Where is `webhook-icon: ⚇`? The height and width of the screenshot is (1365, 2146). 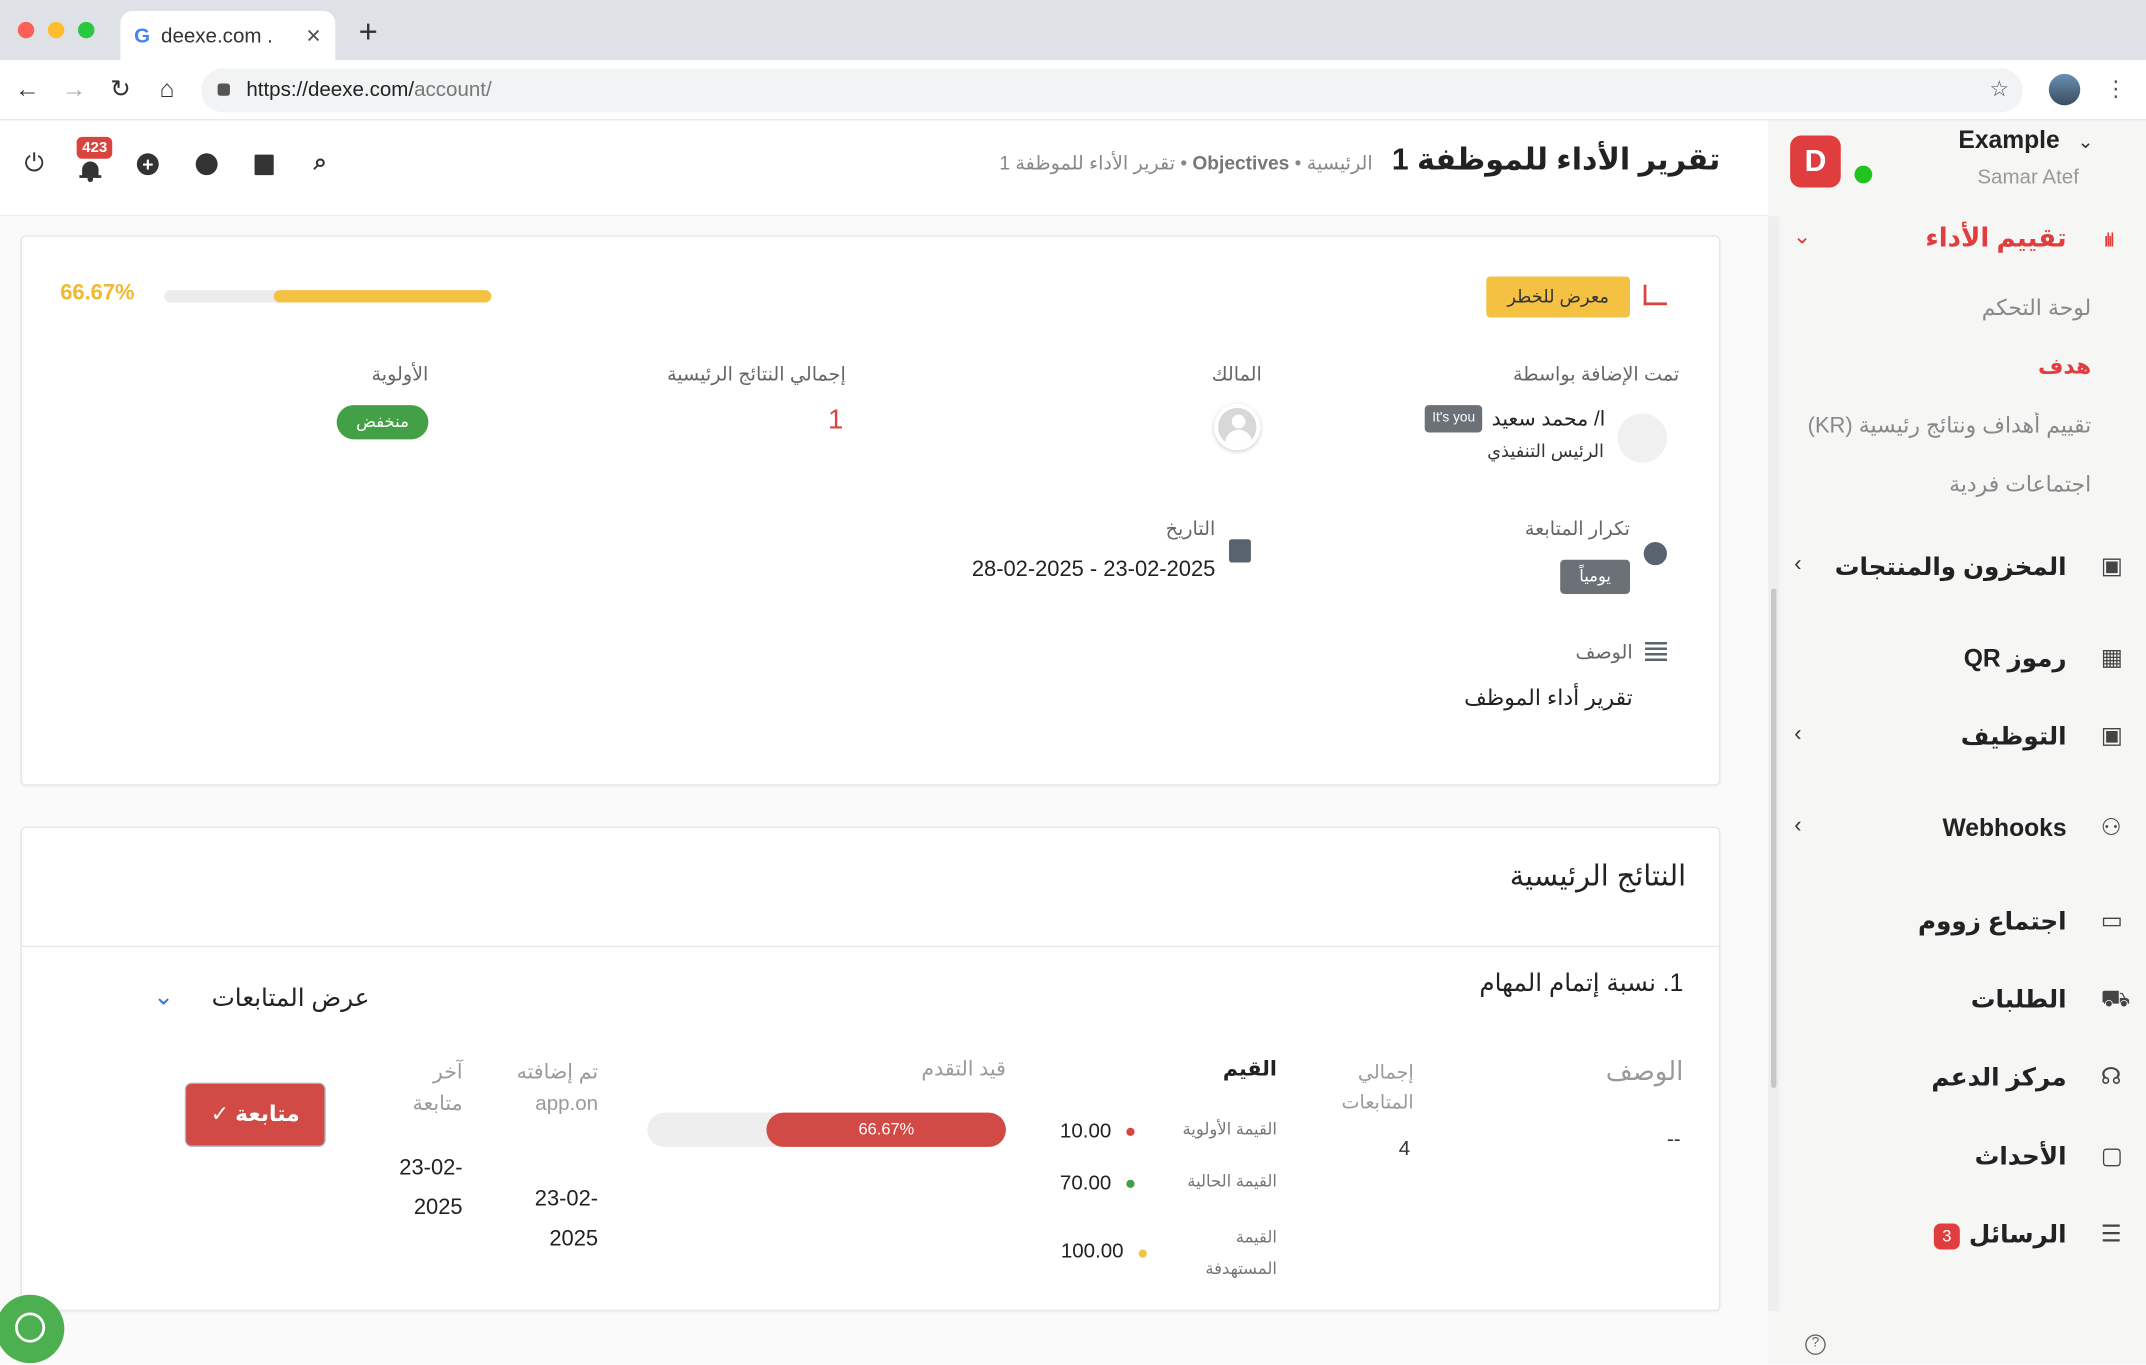 webhook-icon: ⚇ is located at coordinates (2111, 827).